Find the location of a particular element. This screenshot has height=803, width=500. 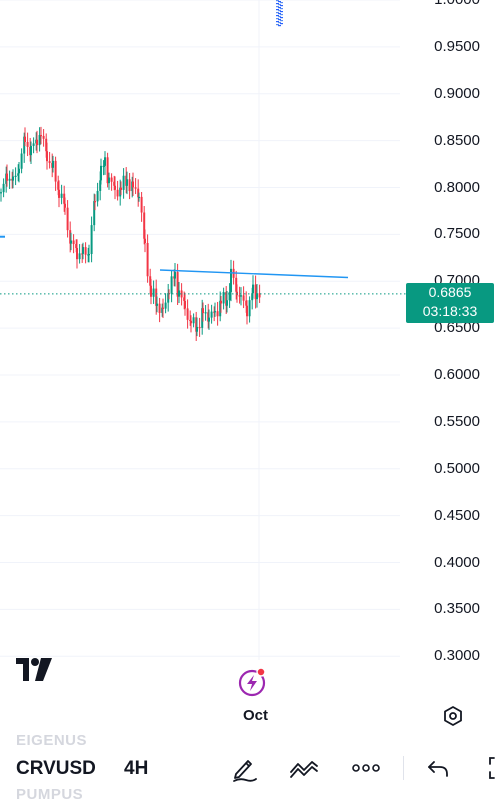

lightning-icon is located at coordinates (253, 682).